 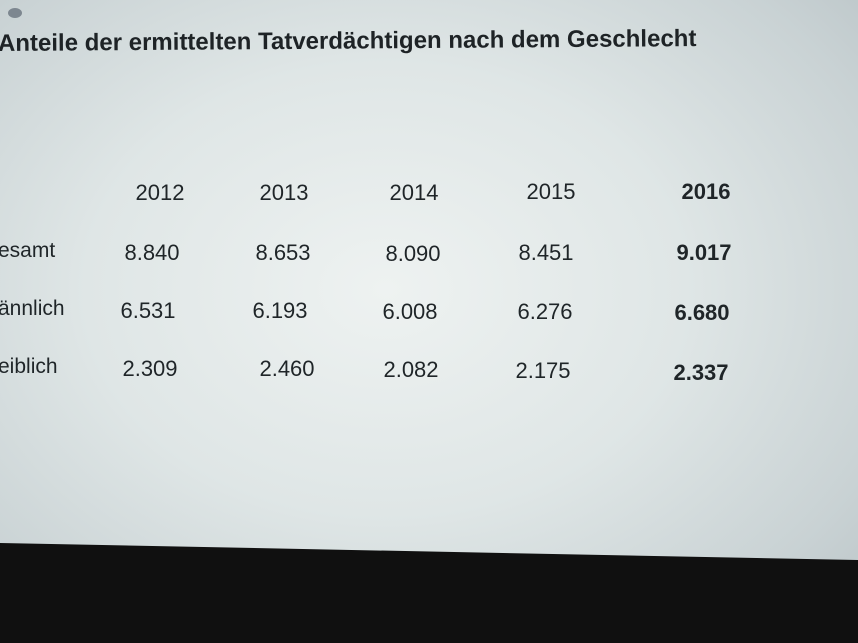 What do you see at coordinates (160, 192) in the screenshot?
I see `column-header: 2012` at bounding box center [160, 192].